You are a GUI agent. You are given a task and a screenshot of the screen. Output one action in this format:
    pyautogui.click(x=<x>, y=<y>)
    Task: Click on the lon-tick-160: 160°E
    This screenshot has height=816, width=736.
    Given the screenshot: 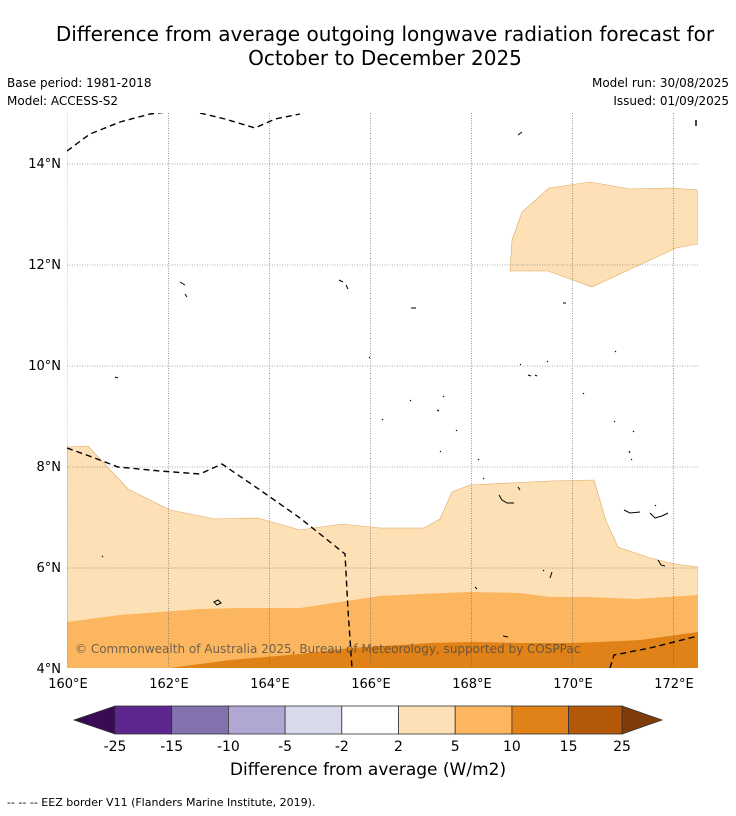 What is the action you would take?
    pyautogui.click(x=68, y=684)
    